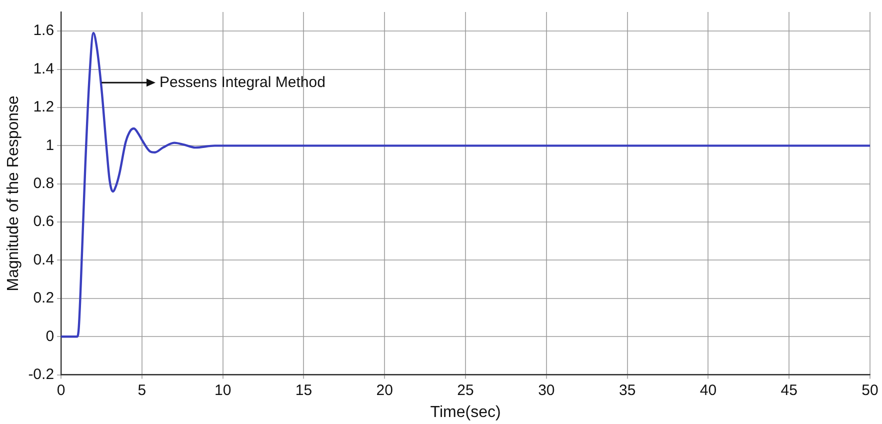 This screenshot has height=424, width=882. What do you see at coordinates (465, 412) in the screenshot?
I see `x-axis-title: Time(sec)` at bounding box center [465, 412].